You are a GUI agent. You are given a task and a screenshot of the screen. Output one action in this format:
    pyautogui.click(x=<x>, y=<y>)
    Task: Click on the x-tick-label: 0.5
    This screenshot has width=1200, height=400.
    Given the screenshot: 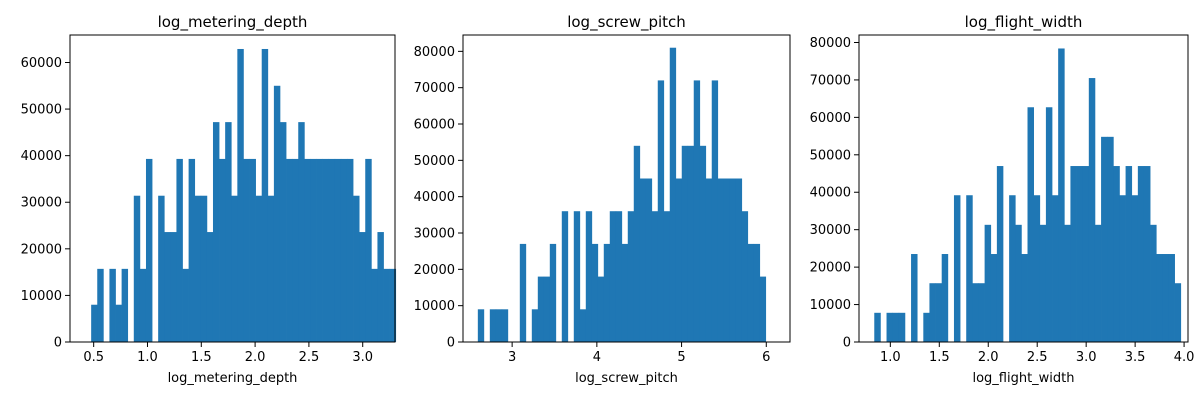 What is the action you would take?
    pyautogui.click(x=93, y=357)
    